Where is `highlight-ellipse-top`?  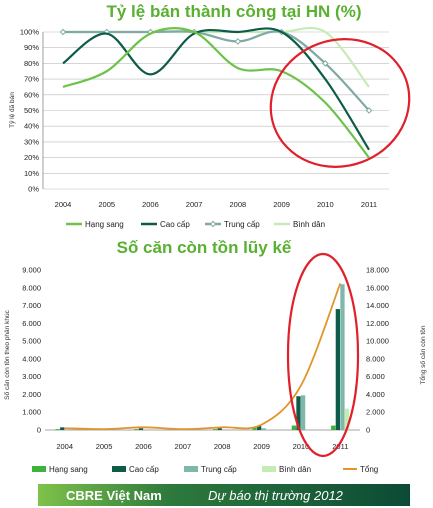
highlight-ellipse-top is located at coordinates (340, 103).